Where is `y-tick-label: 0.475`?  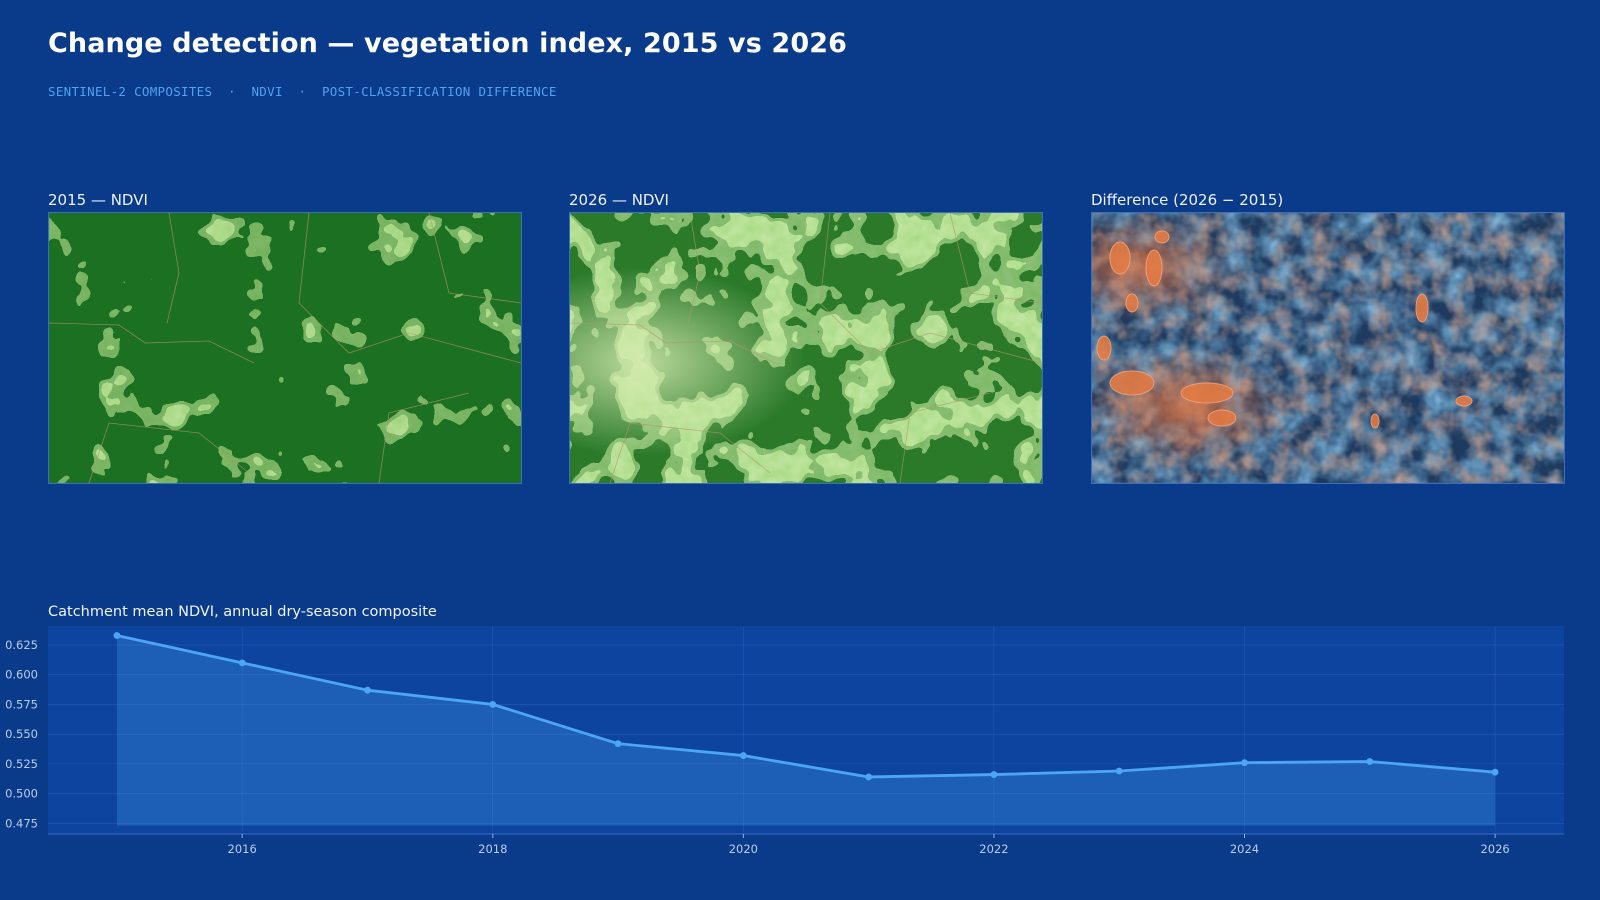 y-tick-label: 0.475 is located at coordinates (21, 823).